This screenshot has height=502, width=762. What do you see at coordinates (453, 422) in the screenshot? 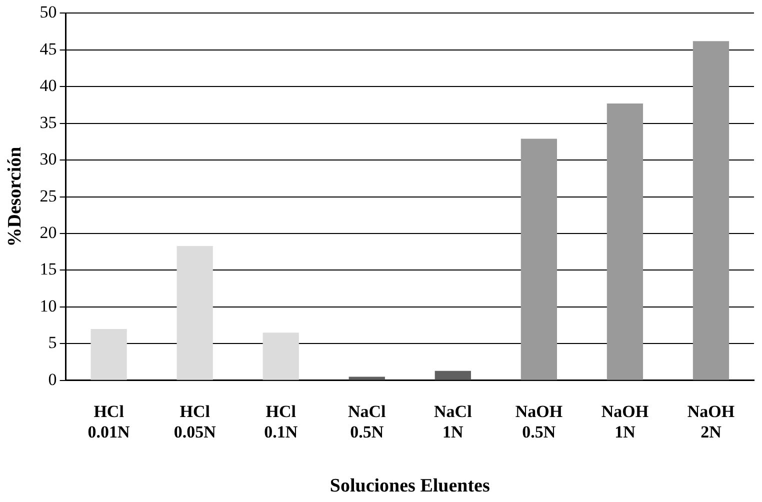
I see `x-tick-label: NaCl 1N` at bounding box center [453, 422].